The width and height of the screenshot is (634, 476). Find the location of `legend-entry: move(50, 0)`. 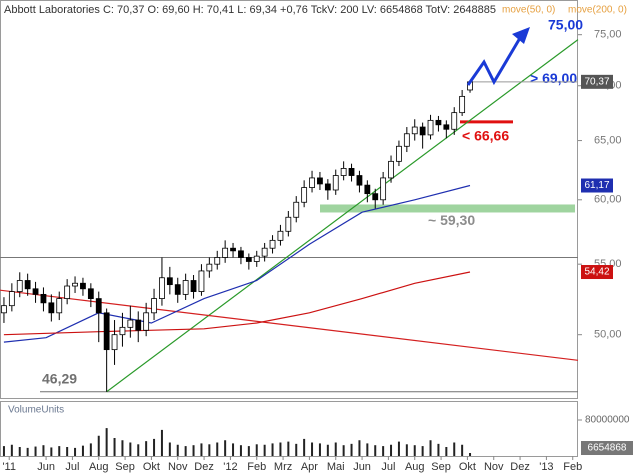

legend-entry: move(50, 0) is located at coordinates (528, 10).